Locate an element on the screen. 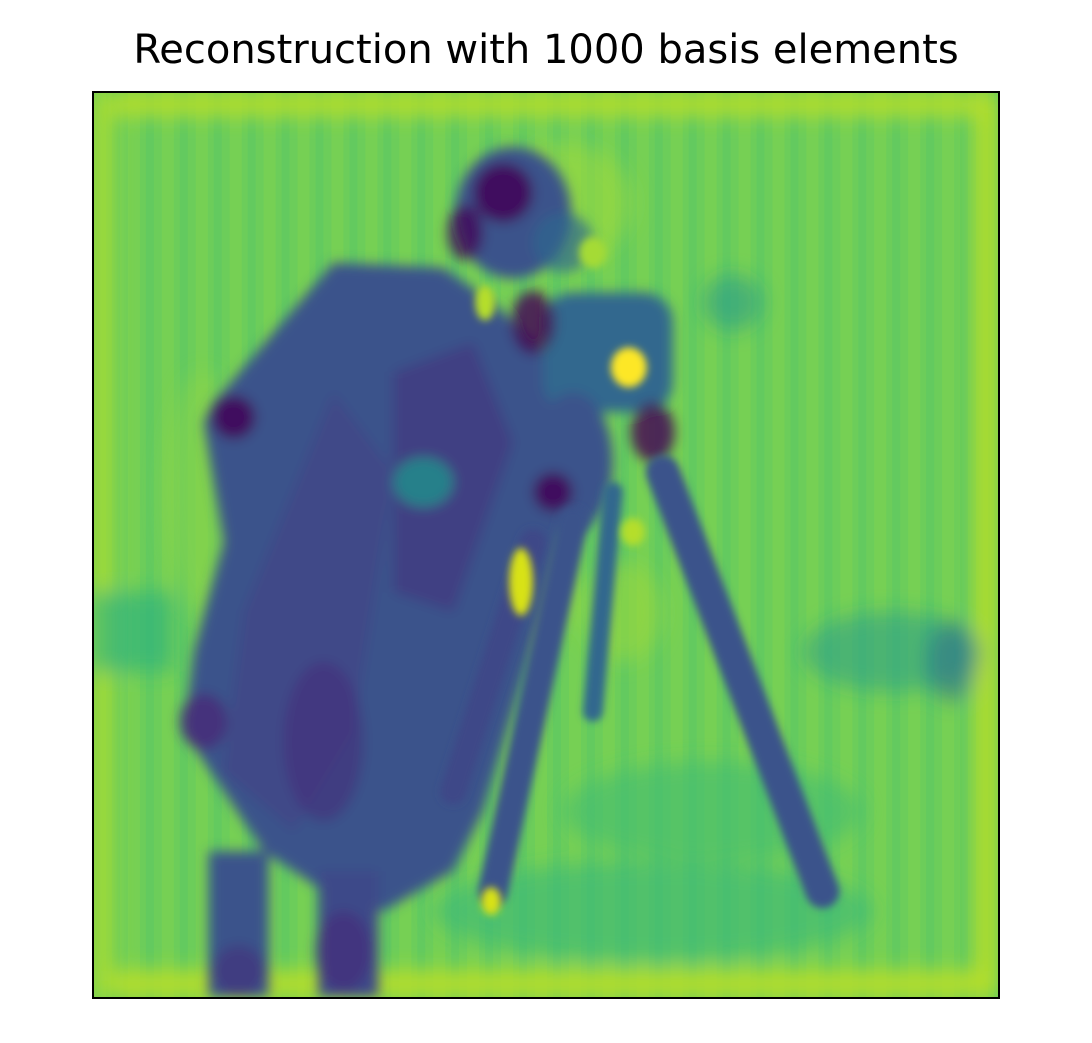 The height and width of the screenshot is (1043, 1092). tripod-leg-center is located at coordinates (533, 707).